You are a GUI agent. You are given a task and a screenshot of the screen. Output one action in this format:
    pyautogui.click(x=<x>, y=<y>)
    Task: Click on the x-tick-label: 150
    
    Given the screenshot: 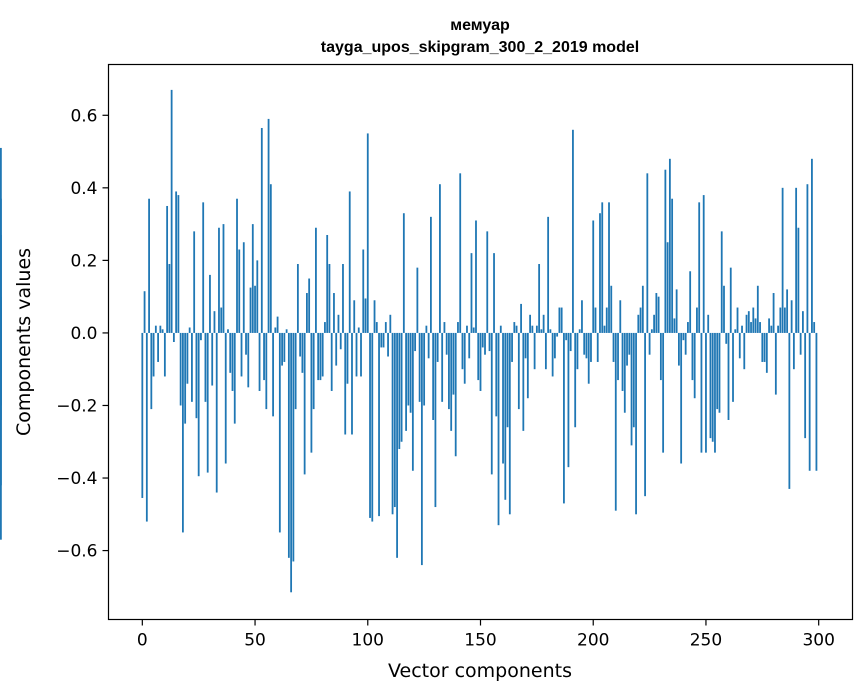 What is the action you would take?
    pyautogui.click(x=480, y=641)
    